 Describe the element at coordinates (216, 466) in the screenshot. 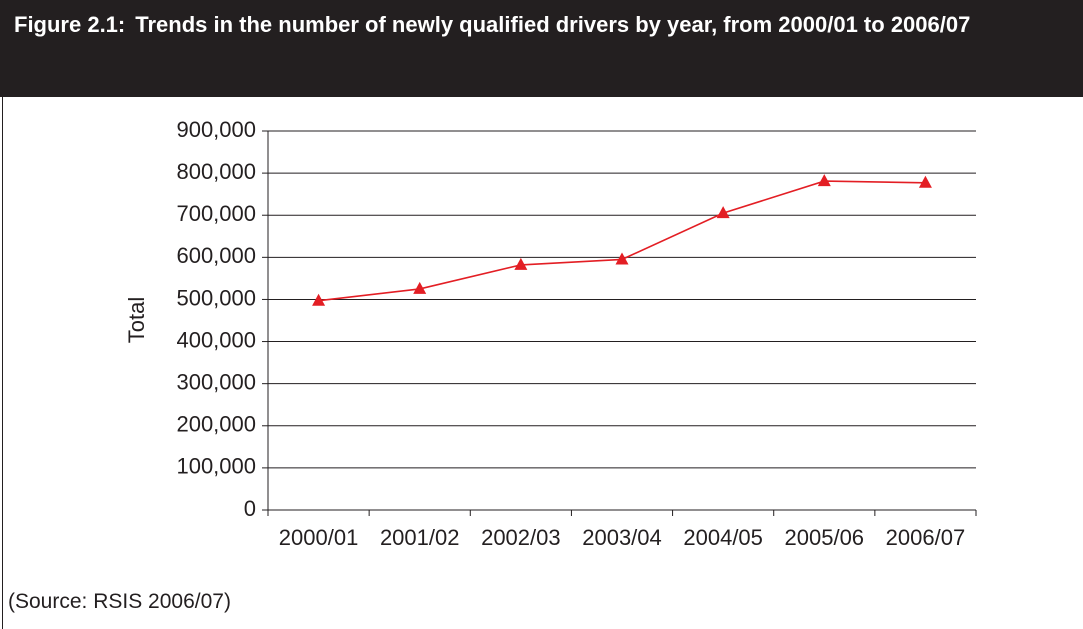

I see `y-tick-label: 100,000` at that location.